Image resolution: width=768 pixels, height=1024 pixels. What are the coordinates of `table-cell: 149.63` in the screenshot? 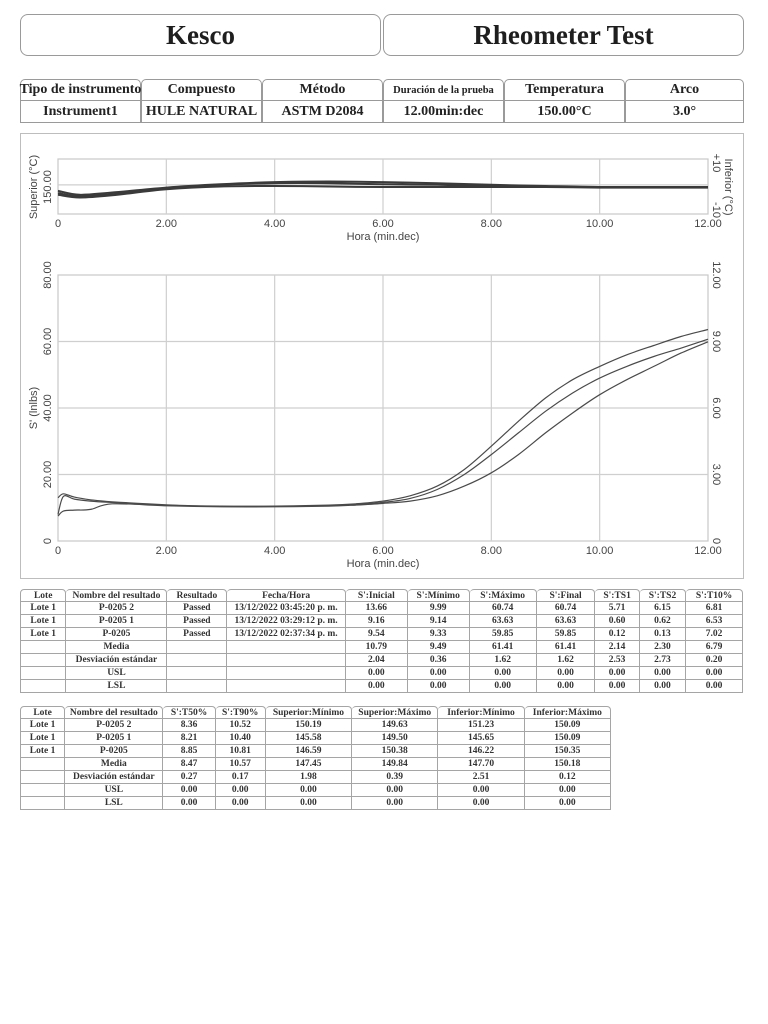 It's located at (395, 725).